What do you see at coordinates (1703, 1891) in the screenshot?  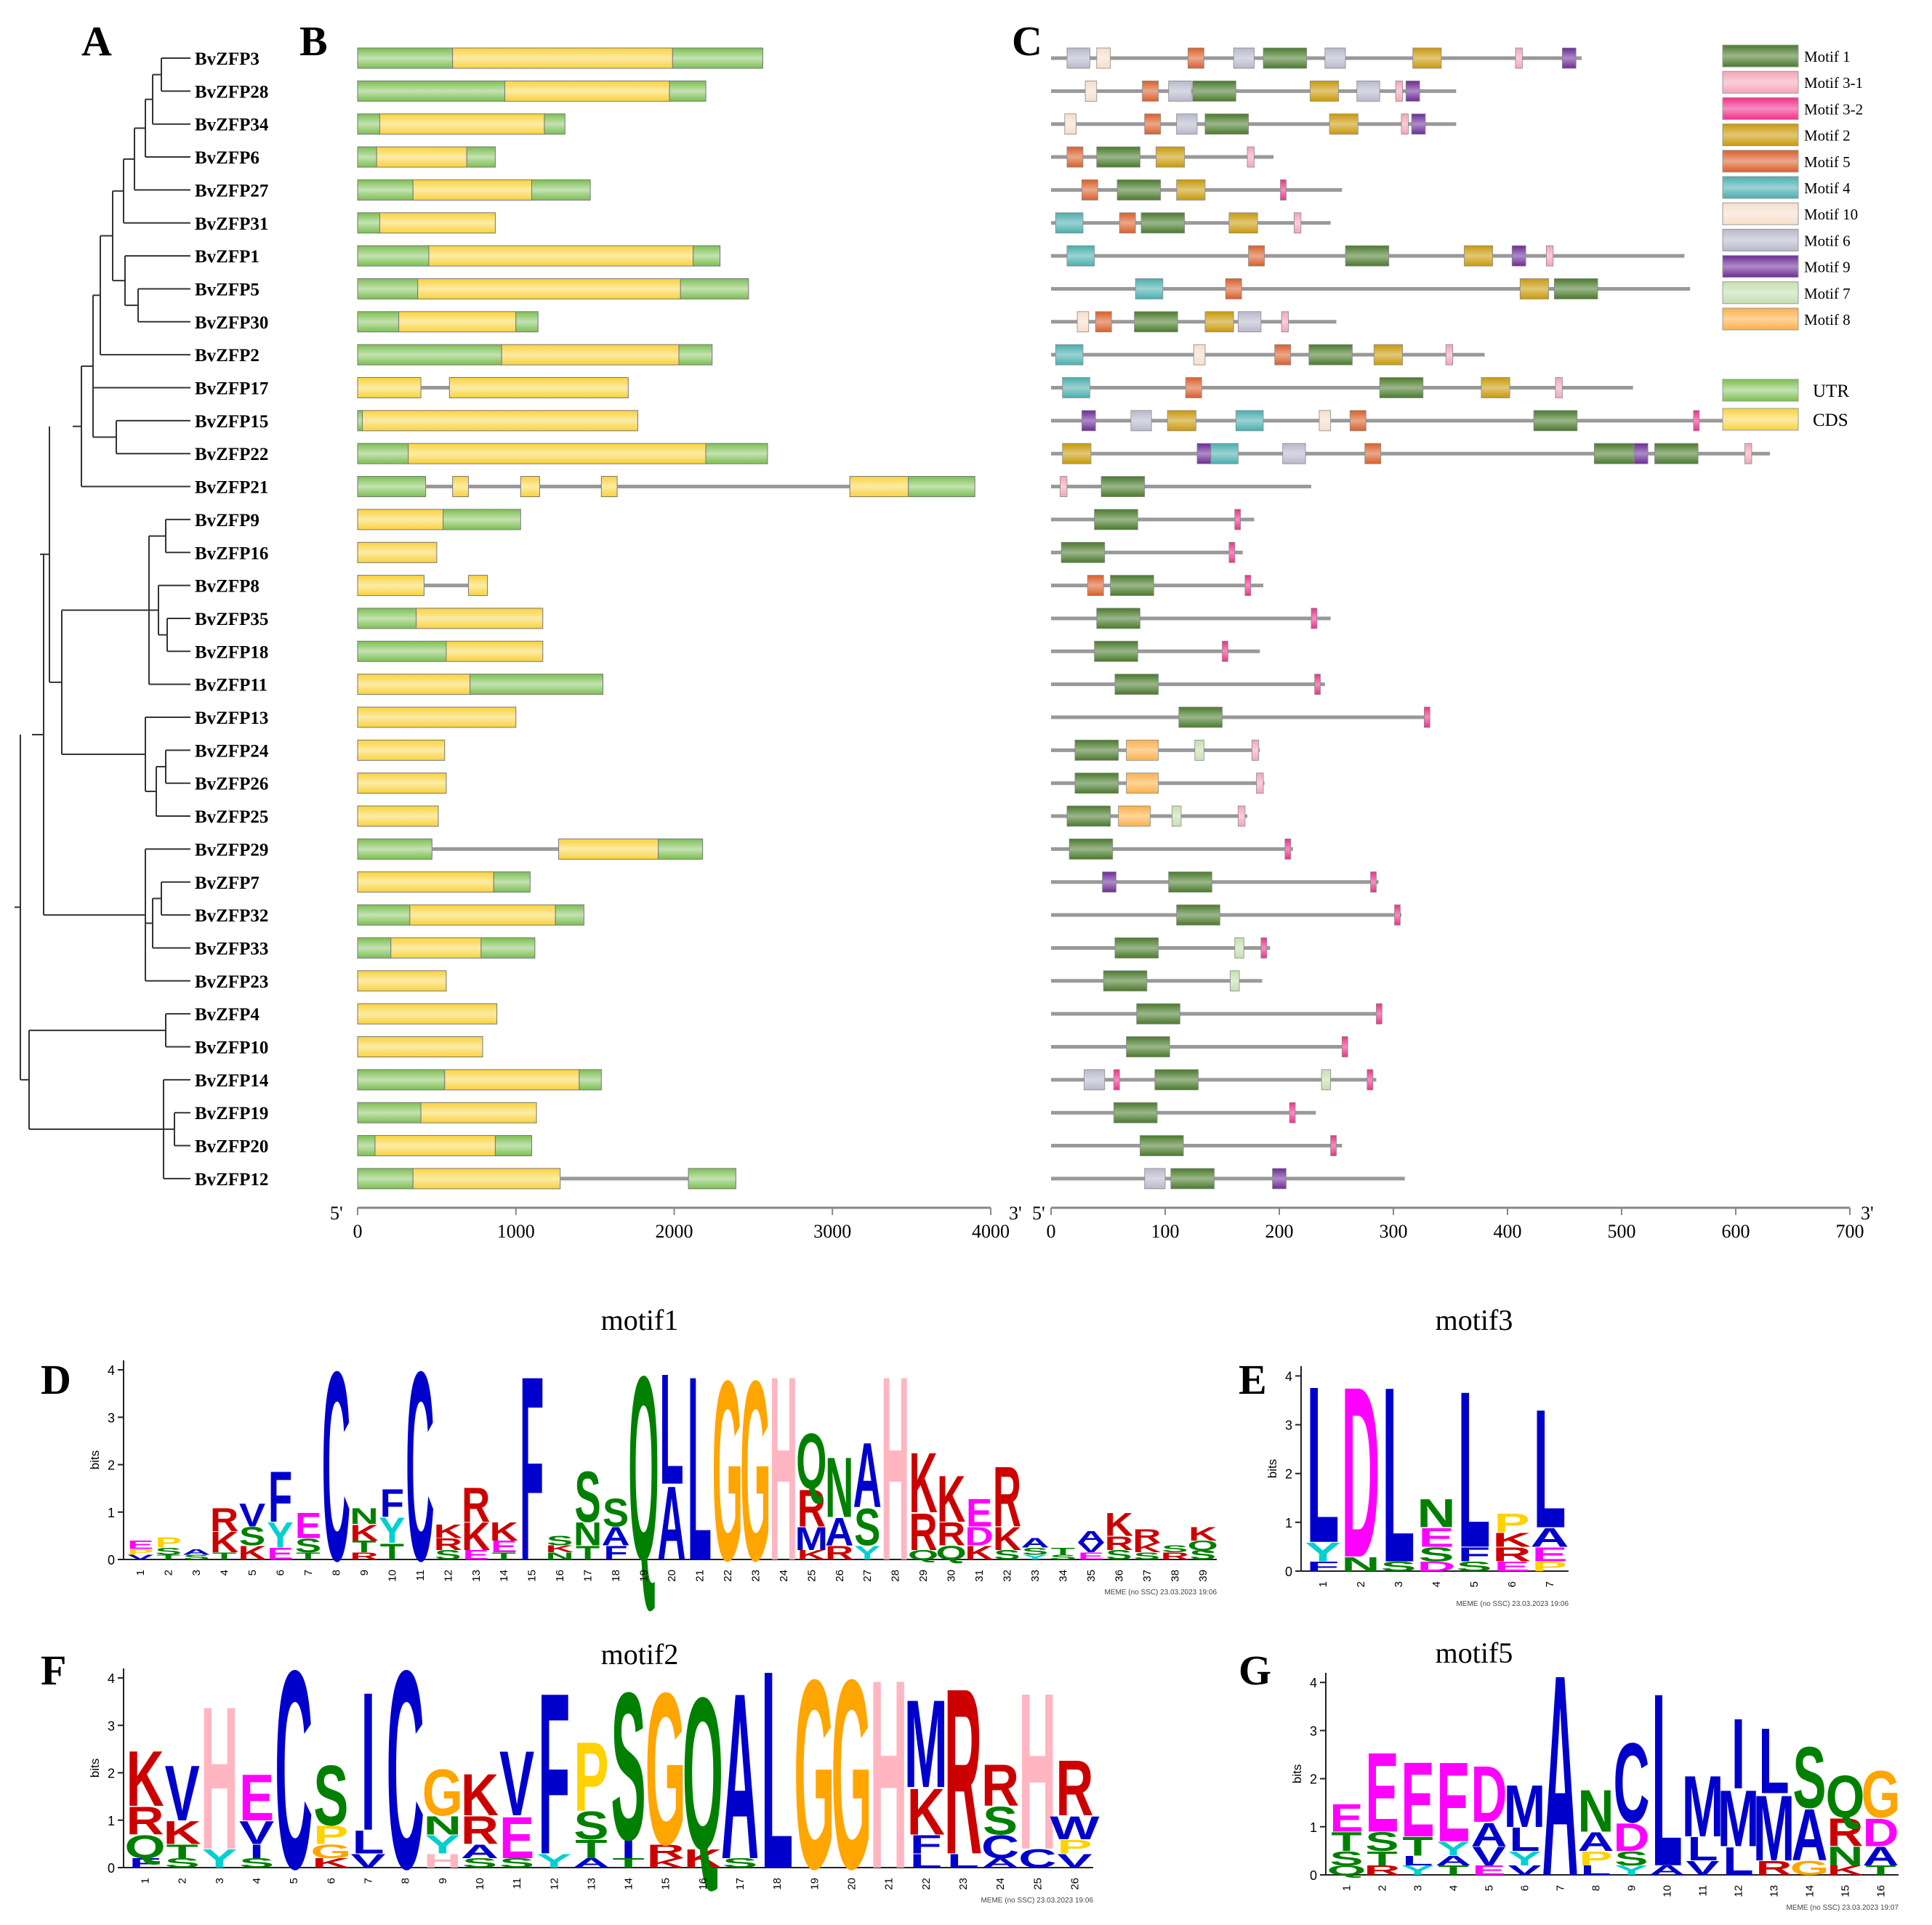 I see `logo-position-label: 11` at bounding box center [1703, 1891].